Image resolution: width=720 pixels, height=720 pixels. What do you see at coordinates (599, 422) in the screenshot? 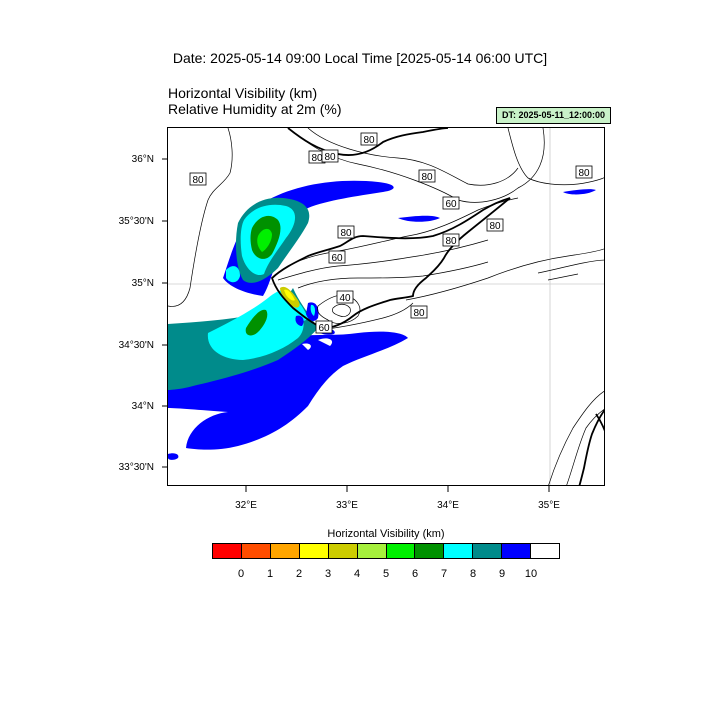
I see `coastline-syria-detail` at bounding box center [599, 422].